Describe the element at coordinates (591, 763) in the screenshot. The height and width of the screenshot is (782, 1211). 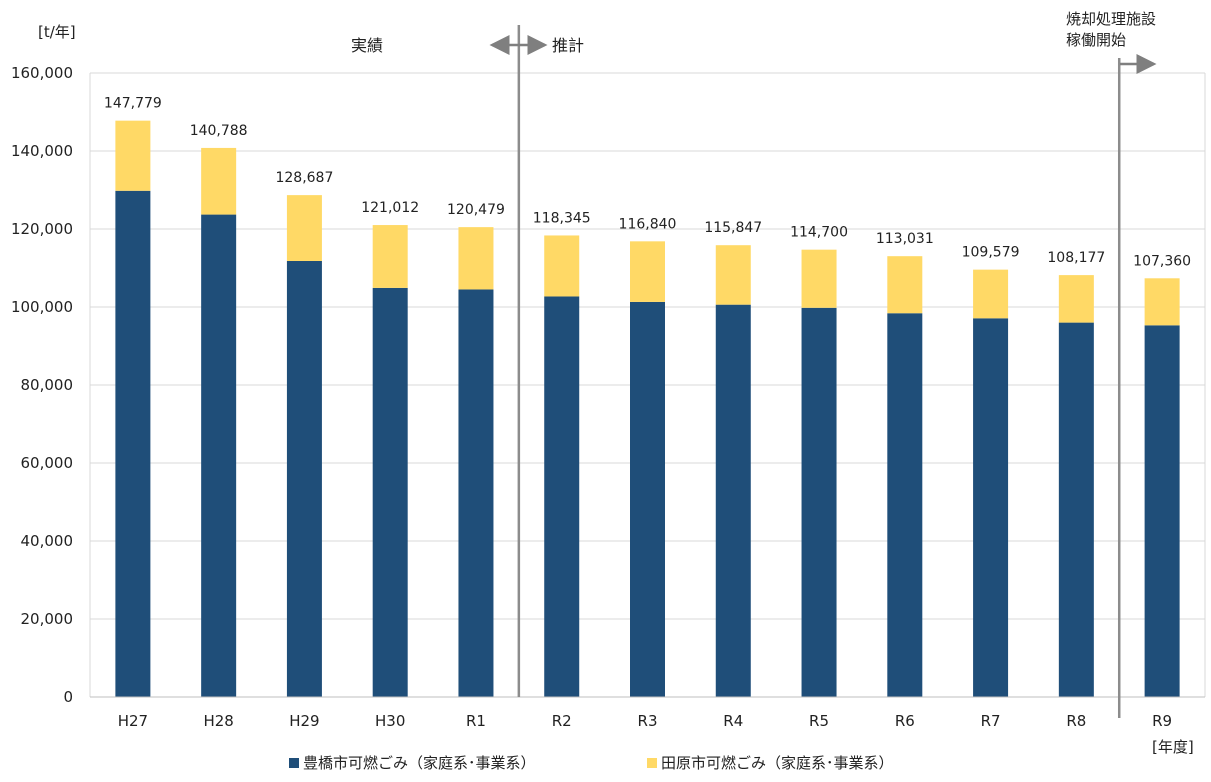
I see `legend: 豊橋市可燃ごみ（家庭系･事業系） 田原市可燃ごみ（家庭系･事業系）` at that location.